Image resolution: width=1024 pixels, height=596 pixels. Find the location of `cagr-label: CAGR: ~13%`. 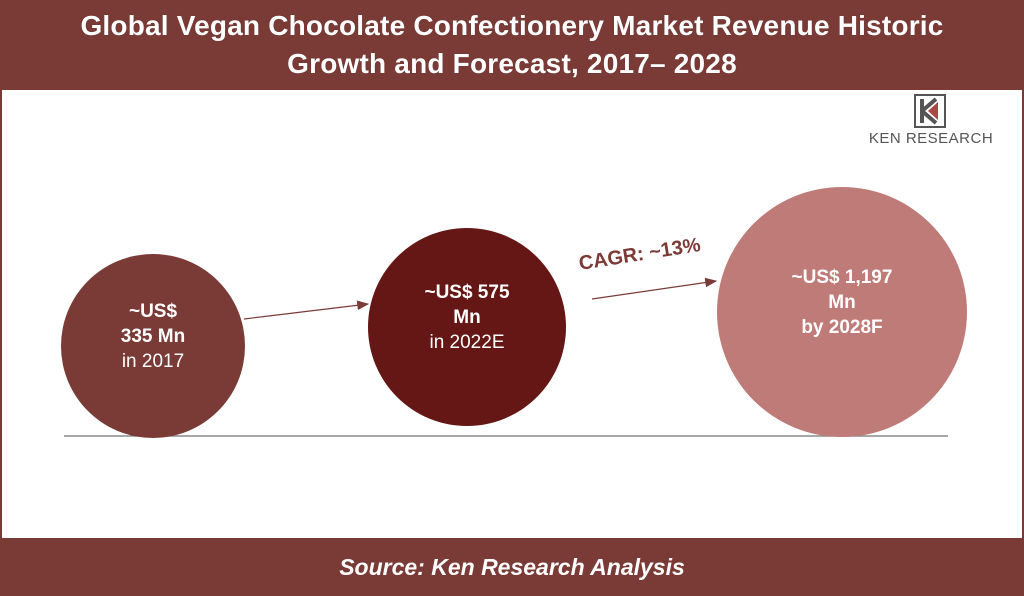

cagr-label: CAGR: ~13% is located at coordinates (639, 254).